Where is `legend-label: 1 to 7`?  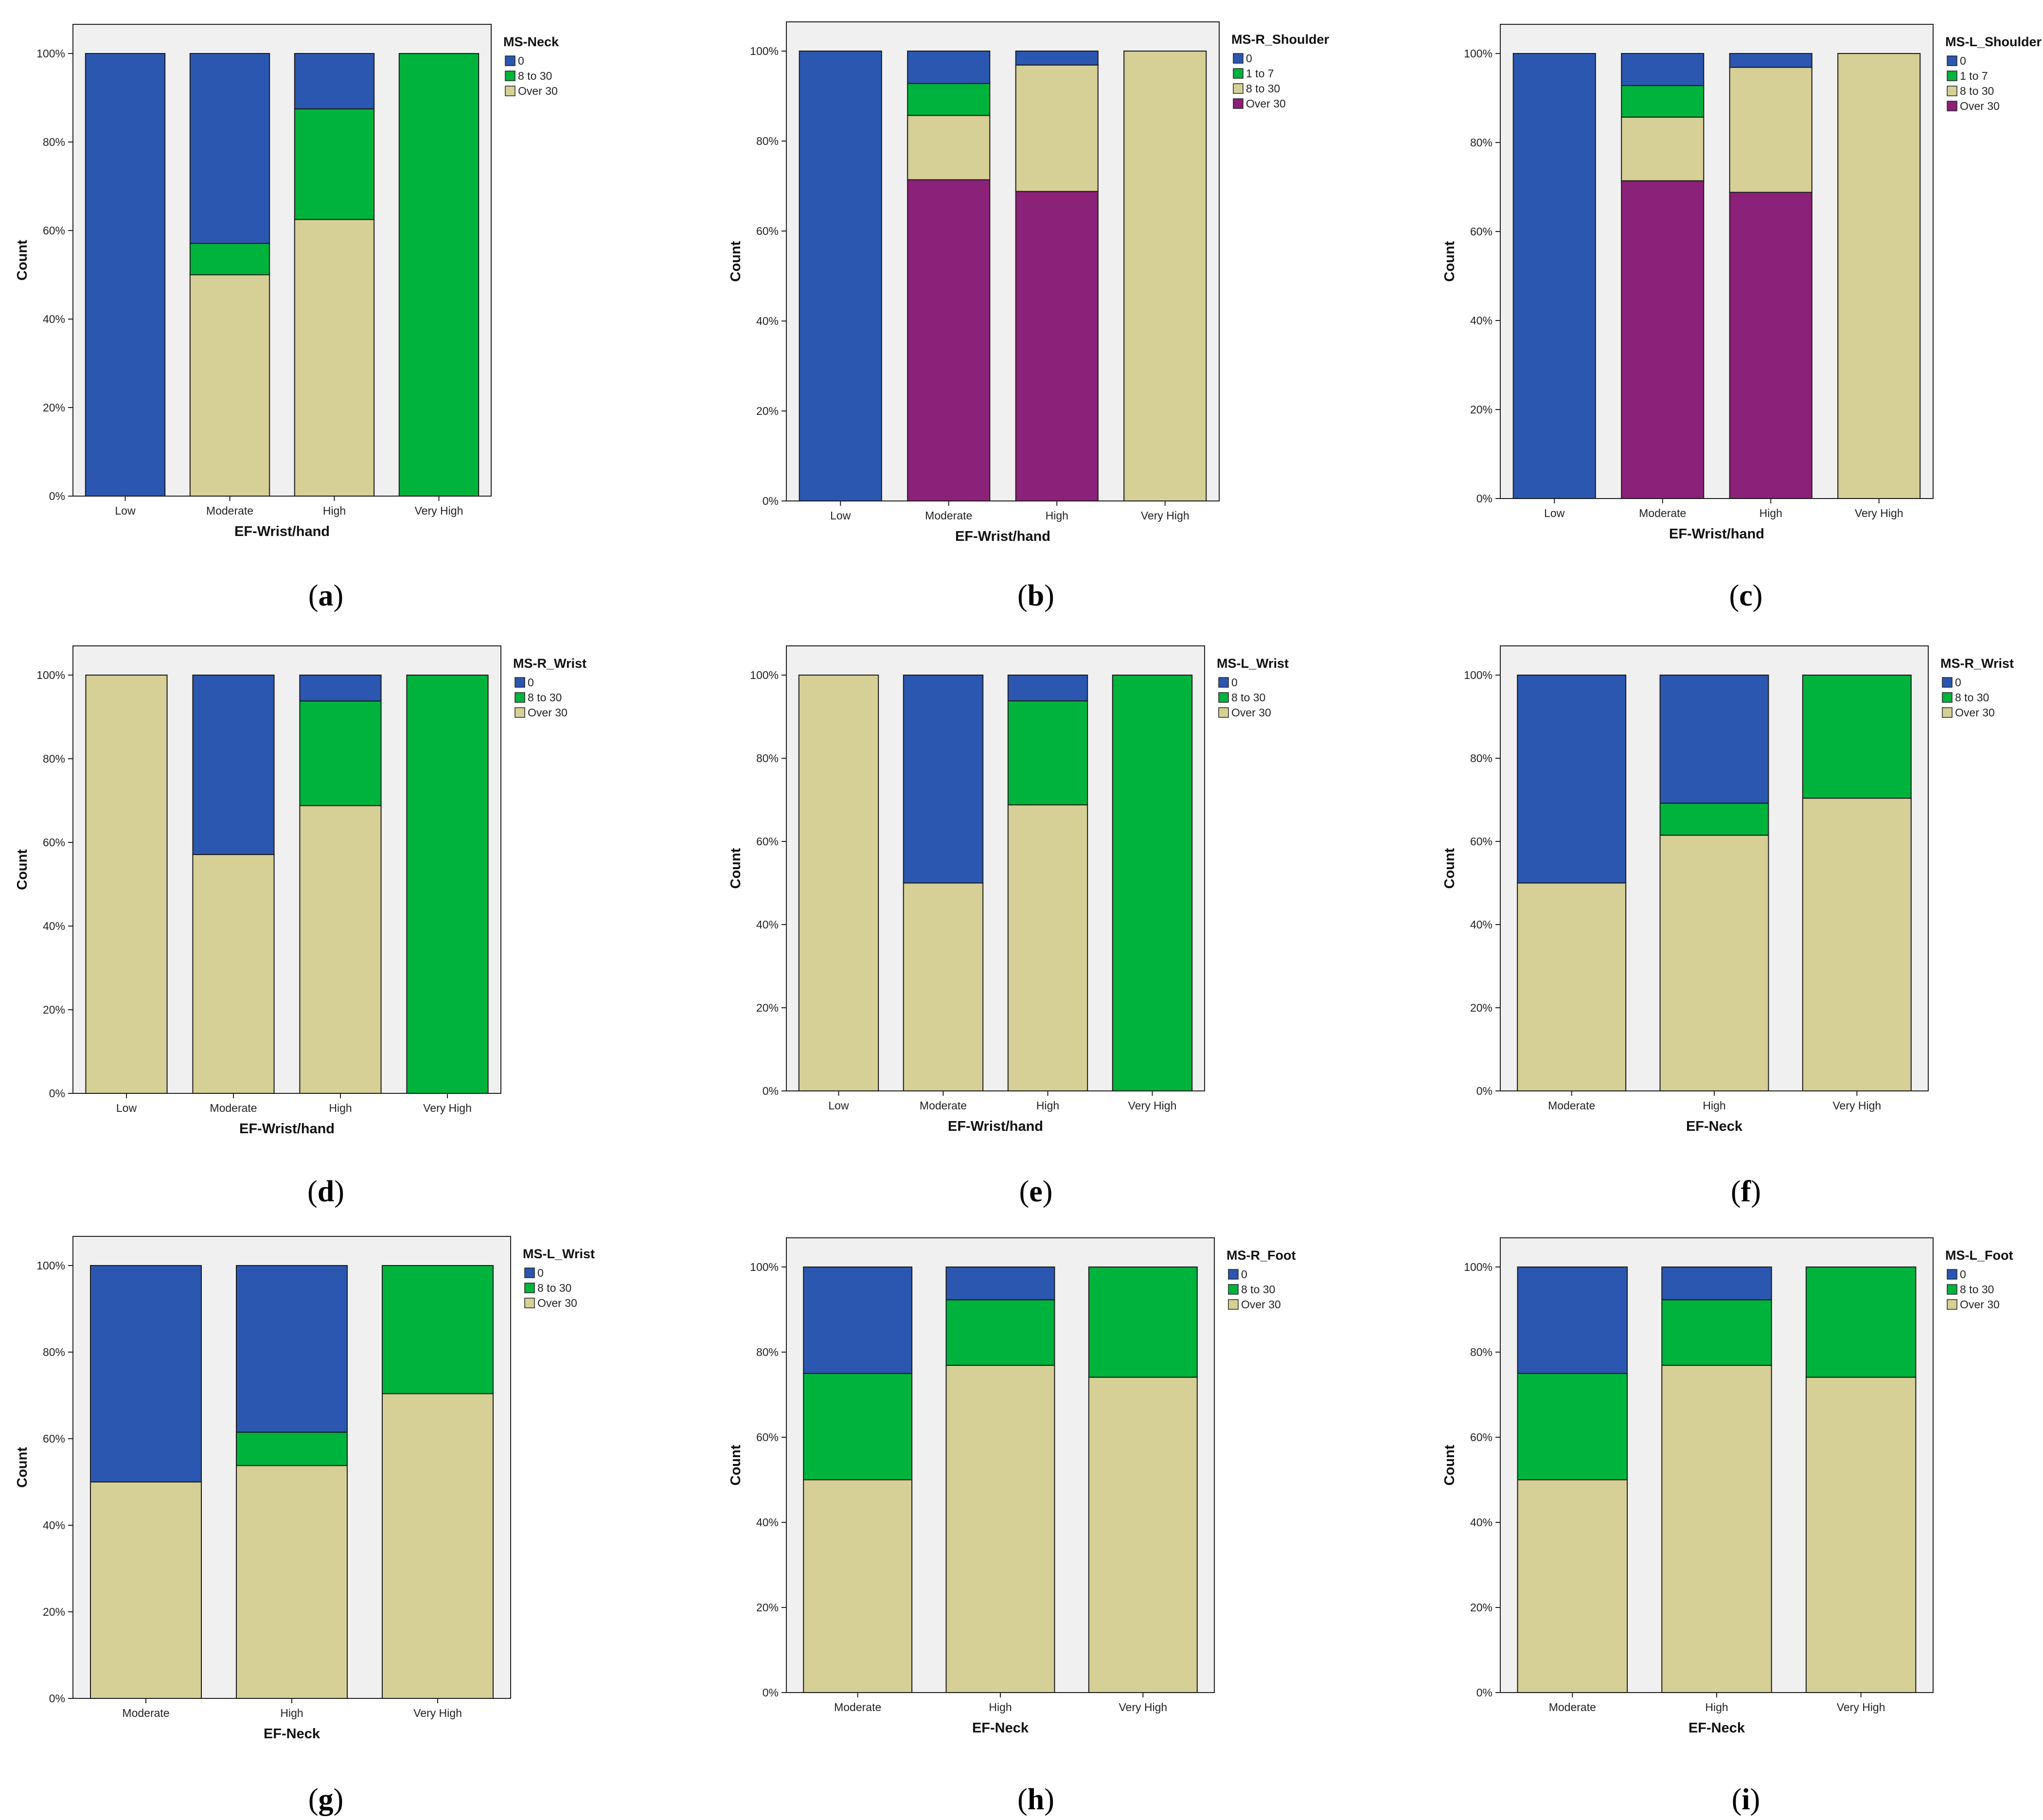
legend-label: 1 to 7 is located at coordinates (1974, 76).